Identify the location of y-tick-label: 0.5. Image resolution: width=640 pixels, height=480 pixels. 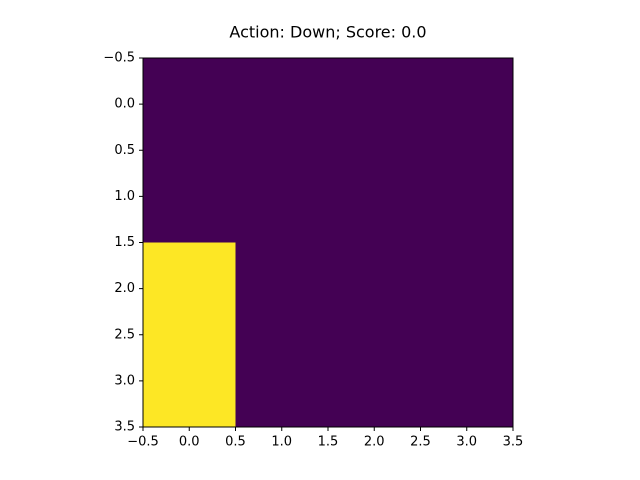
(124, 150).